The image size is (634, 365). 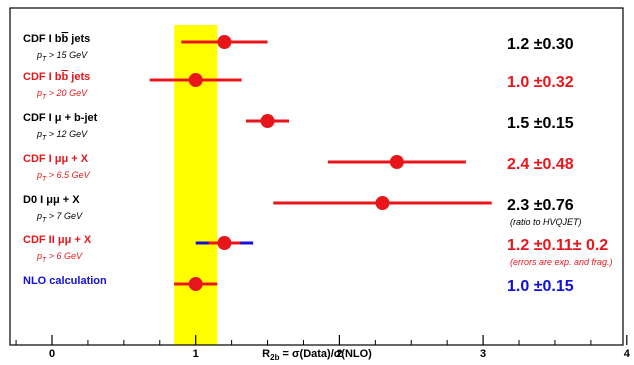 I want to click on row-result-0: 1.2 ±0.30, so click(x=540, y=44).